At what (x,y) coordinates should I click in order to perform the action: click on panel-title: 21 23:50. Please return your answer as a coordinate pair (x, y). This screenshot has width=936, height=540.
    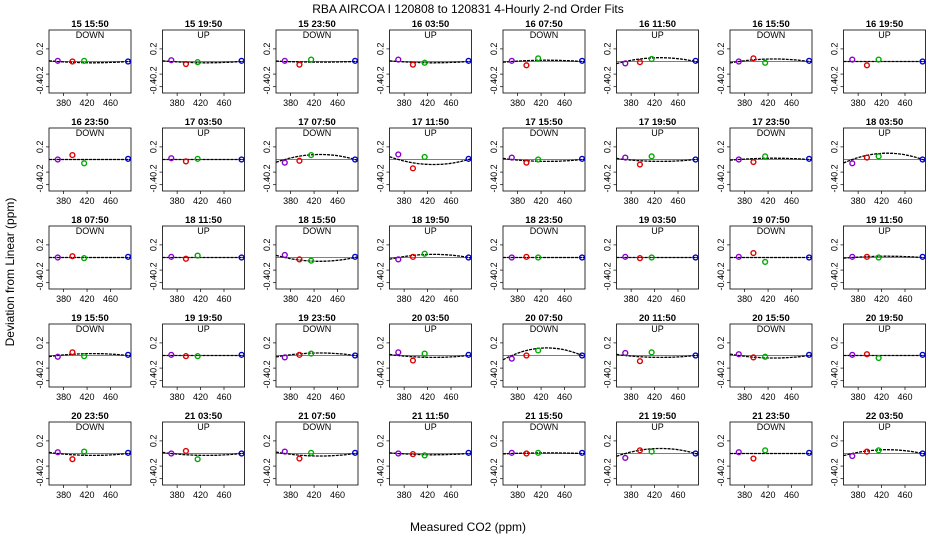
    Looking at the image, I should click on (771, 416).